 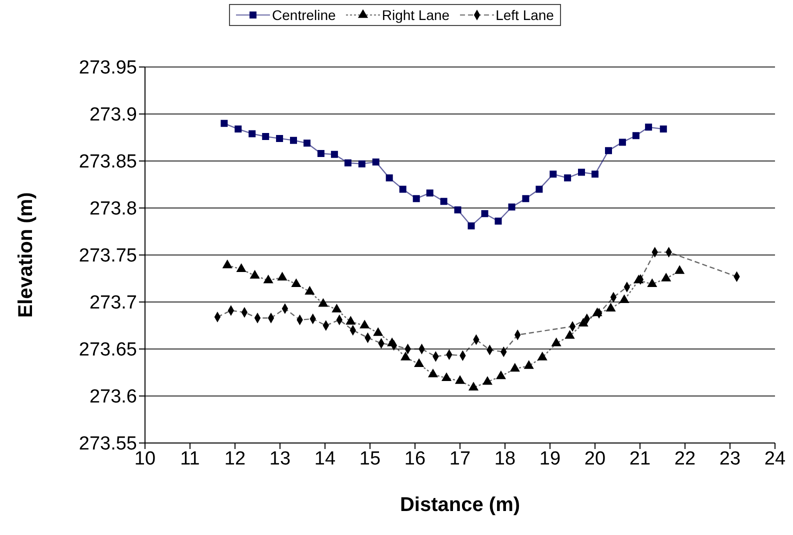 What do you see at coordinates (235, 459) in the screenshot?
I see `x-tick-label: 12` at bounding box center [235, 459].